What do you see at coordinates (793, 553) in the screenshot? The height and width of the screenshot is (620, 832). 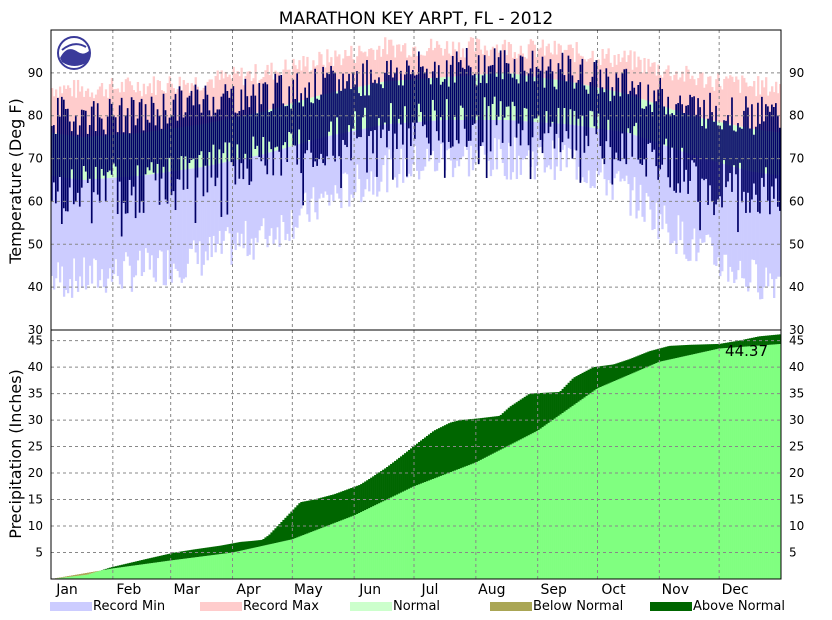 I see `precip-tick-label-right: 5` at bounding box center [793, 553].